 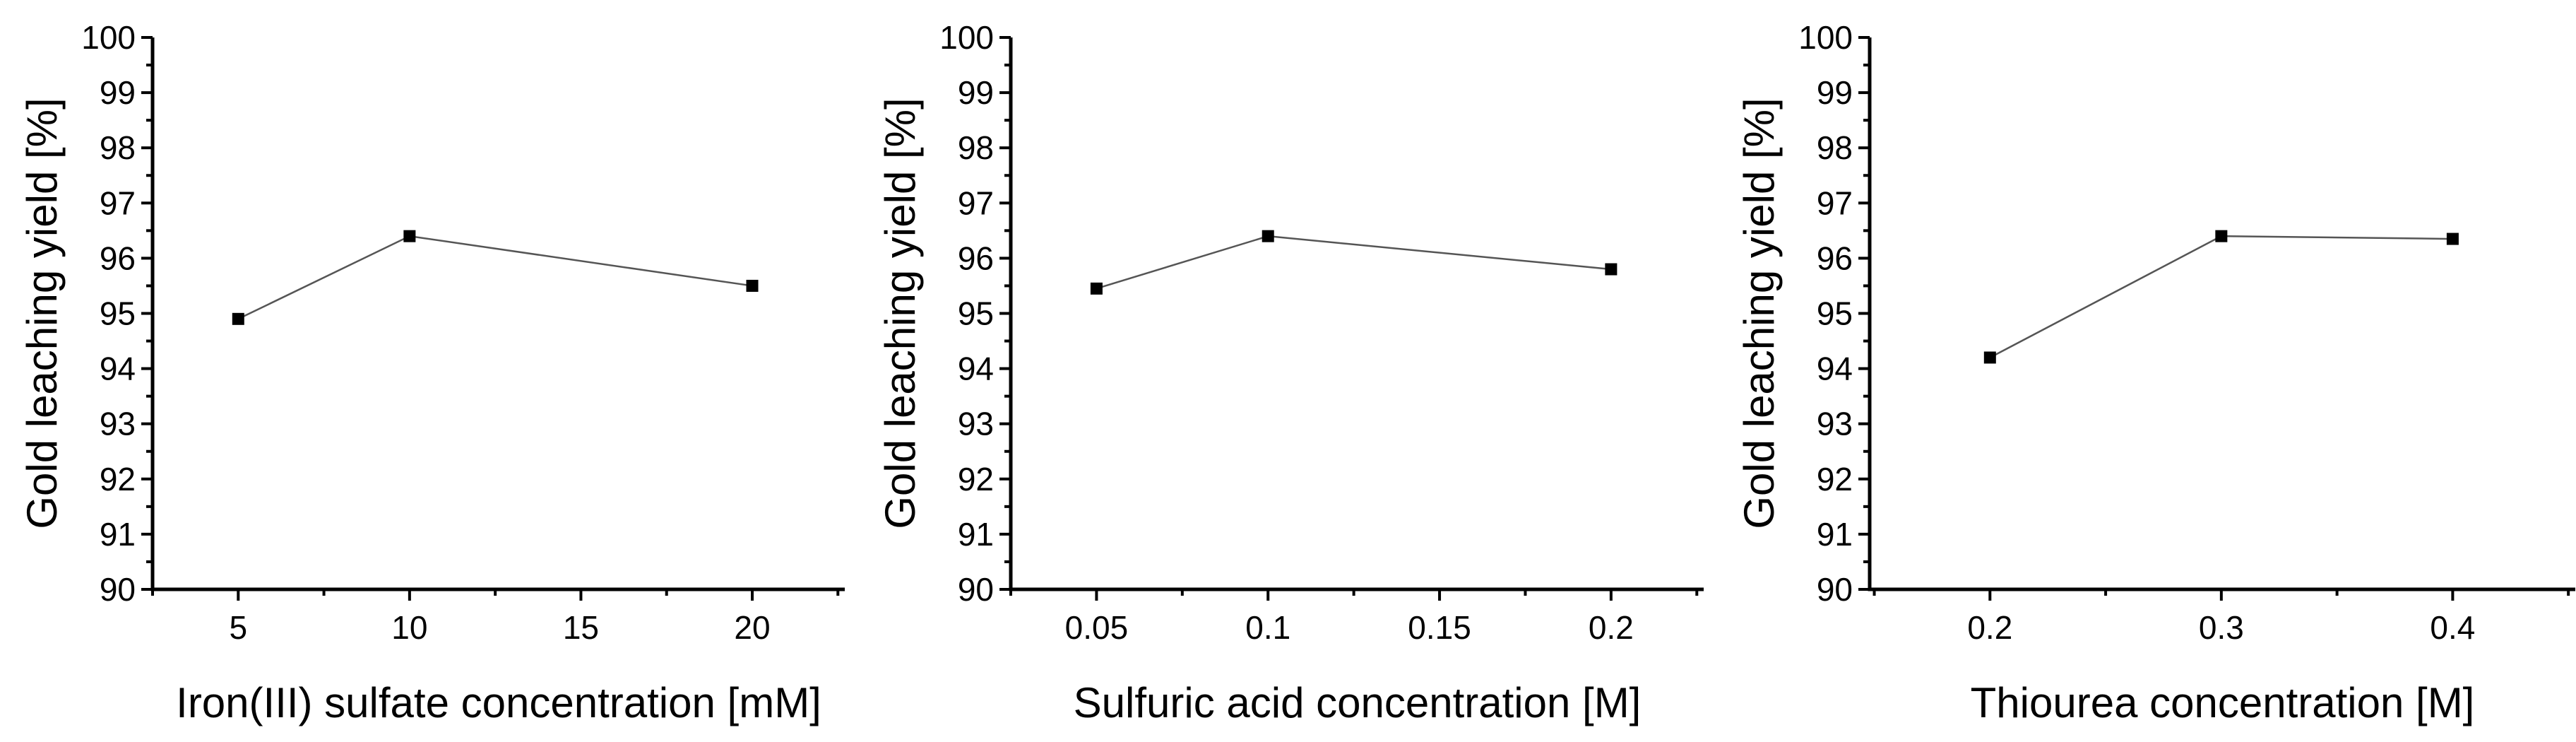 I want to click on x-axis-title: Thiourea concentration [M], so click(x=2223, y=702).